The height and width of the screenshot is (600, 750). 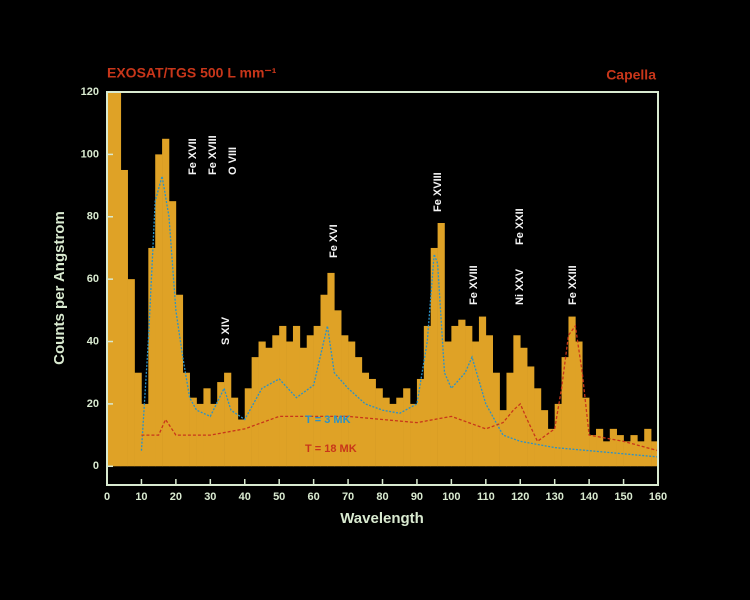 I want to click on line-annotation: Ni XXV, so click(x=520, y=286).